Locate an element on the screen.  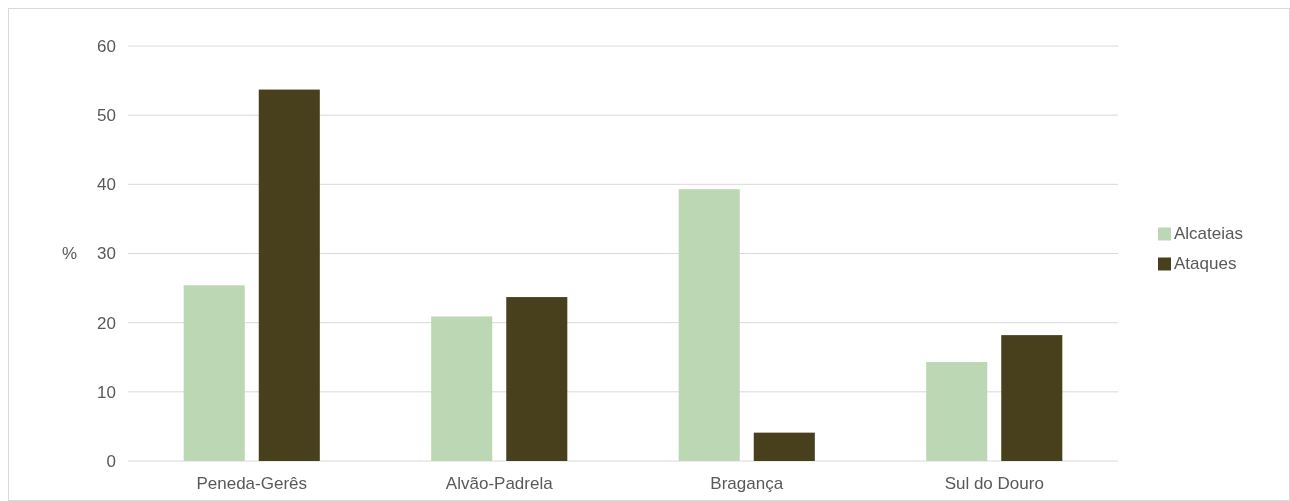
x-tick-label: Peneda-Gerês is located at coordinates (252, 483).